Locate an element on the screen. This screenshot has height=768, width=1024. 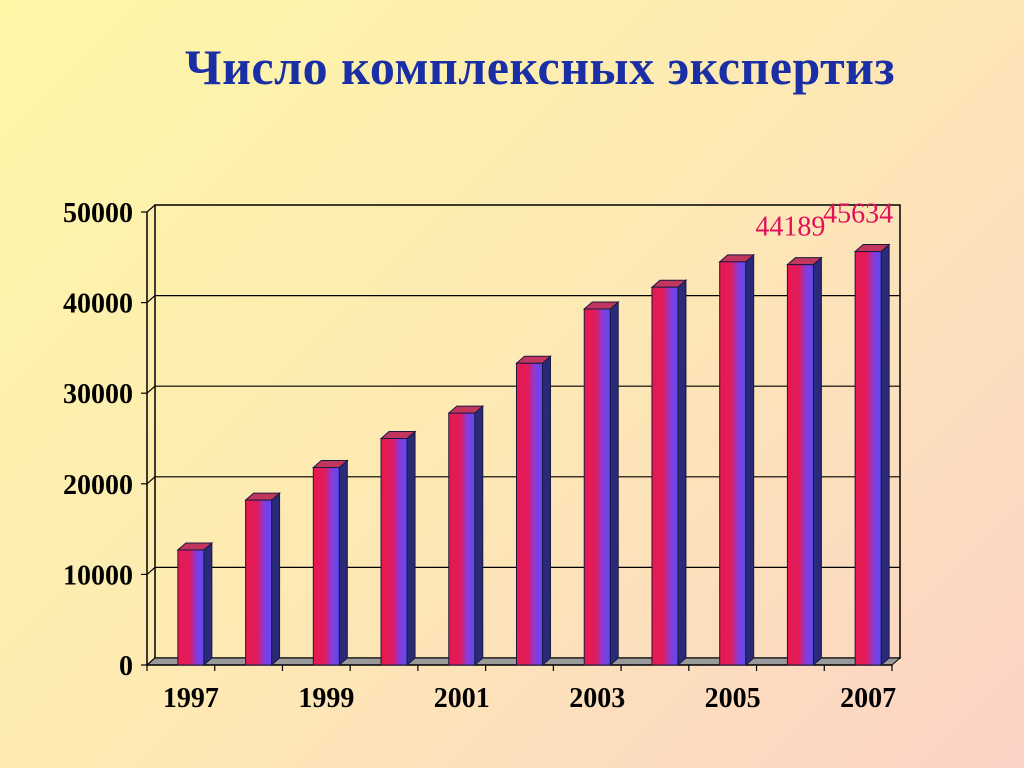
chart-title: Число комплексных экспертиз is located at coordinates (540, 67).